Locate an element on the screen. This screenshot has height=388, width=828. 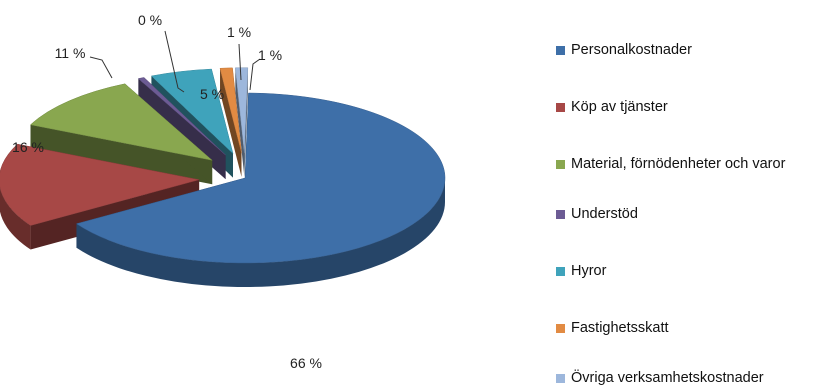
pie-slice-rim-personalkostnader is located at coordinates (261, 232).